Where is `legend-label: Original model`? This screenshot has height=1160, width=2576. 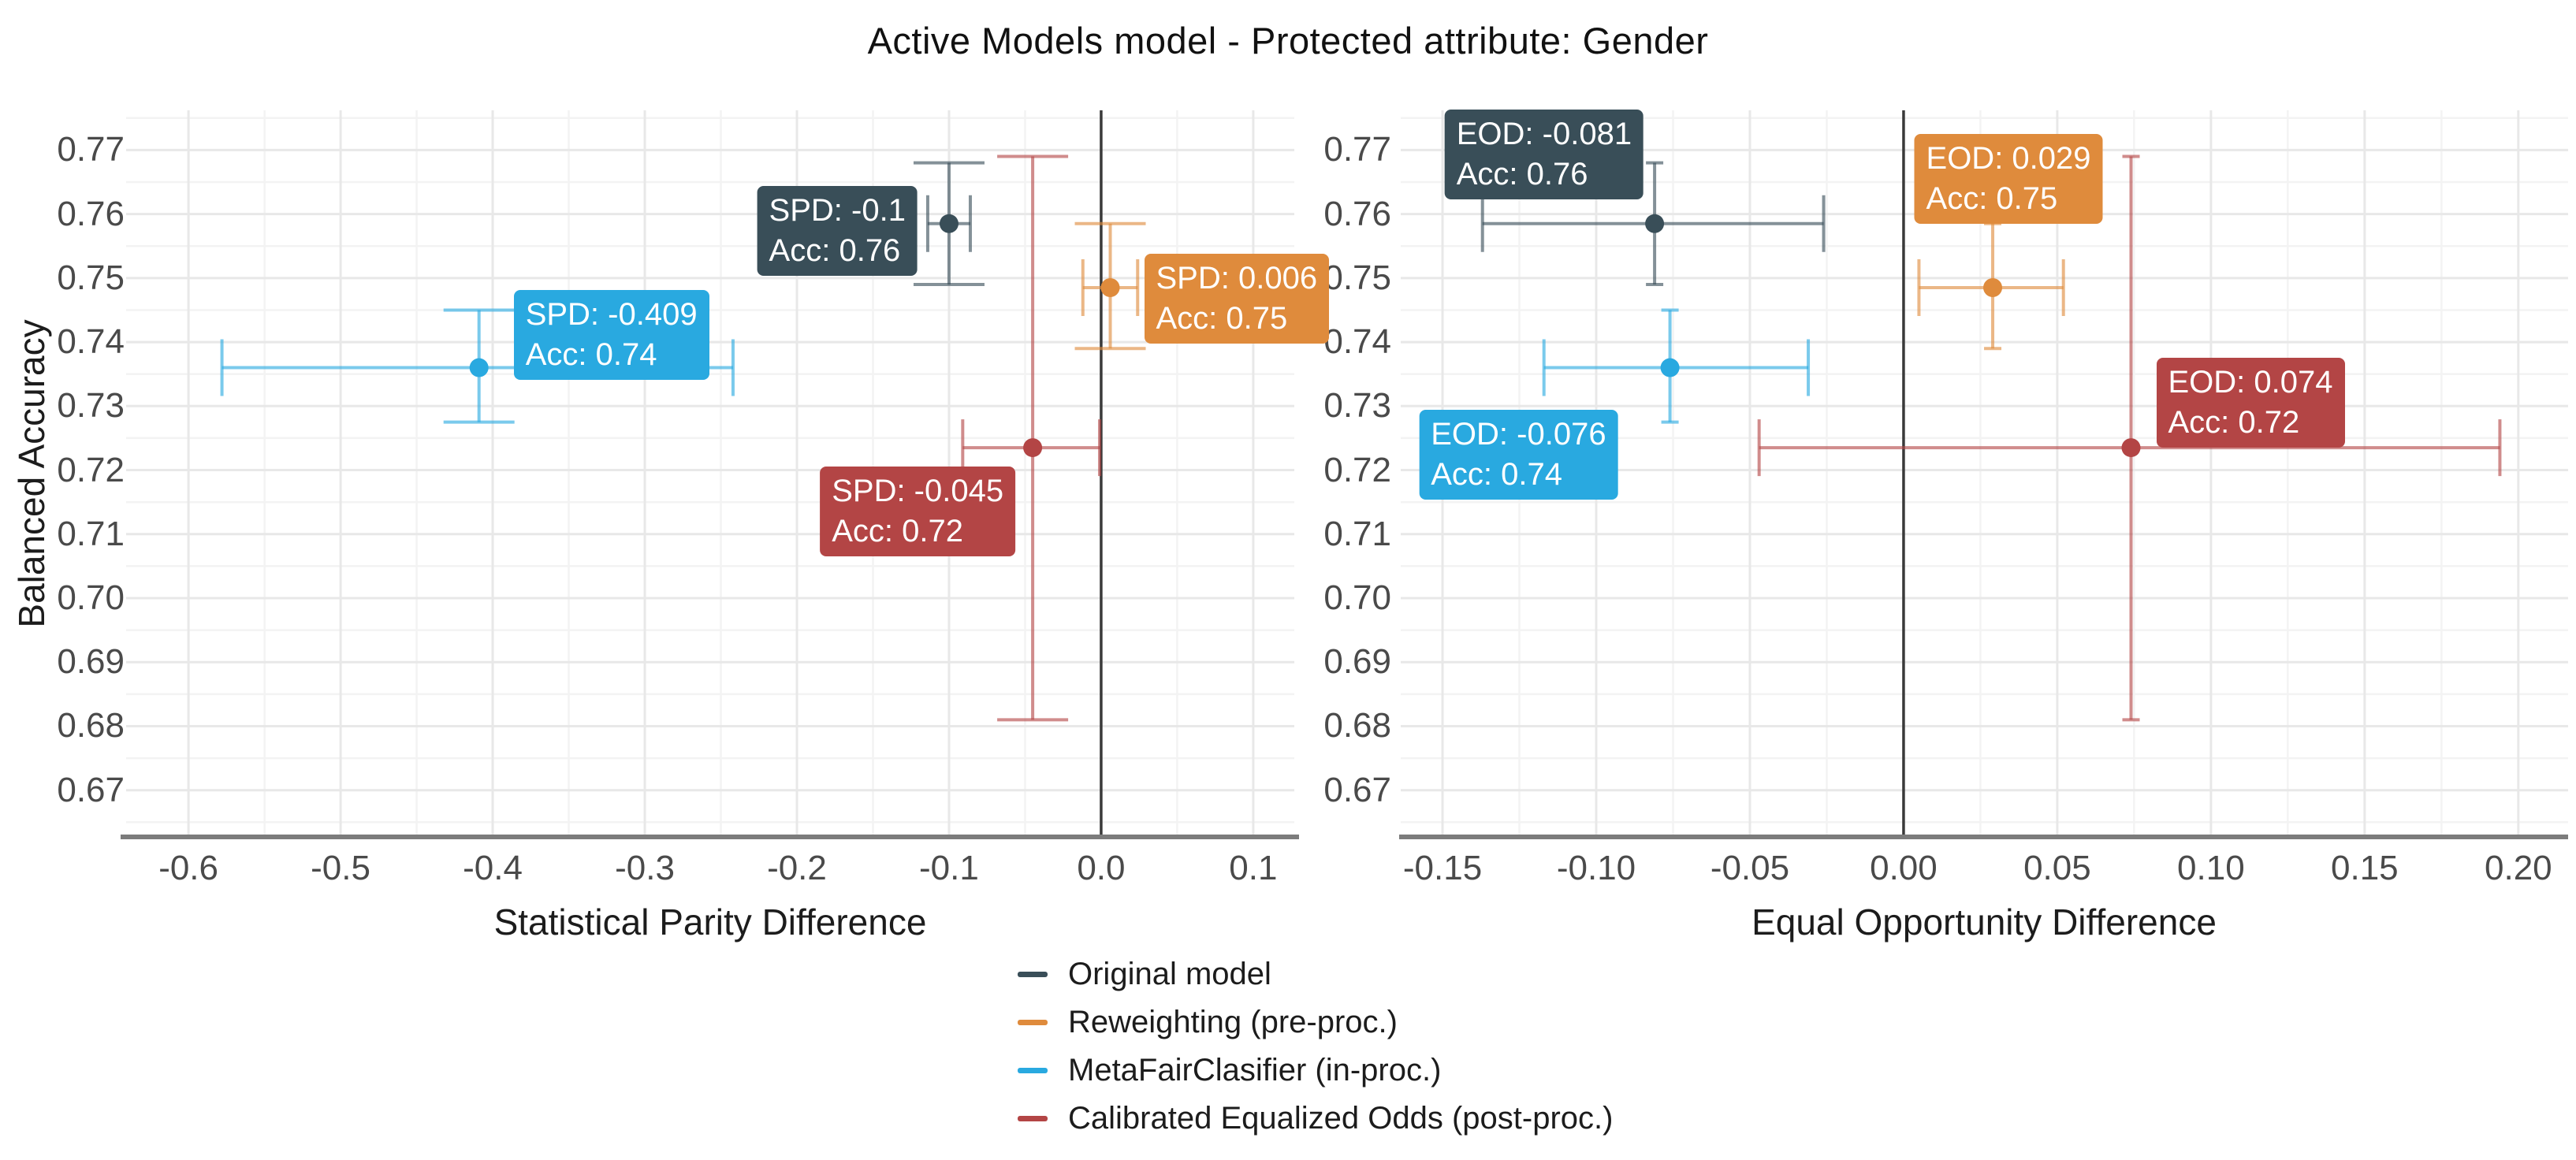 legend-label: Original model is located at coordinates (1169, 974).